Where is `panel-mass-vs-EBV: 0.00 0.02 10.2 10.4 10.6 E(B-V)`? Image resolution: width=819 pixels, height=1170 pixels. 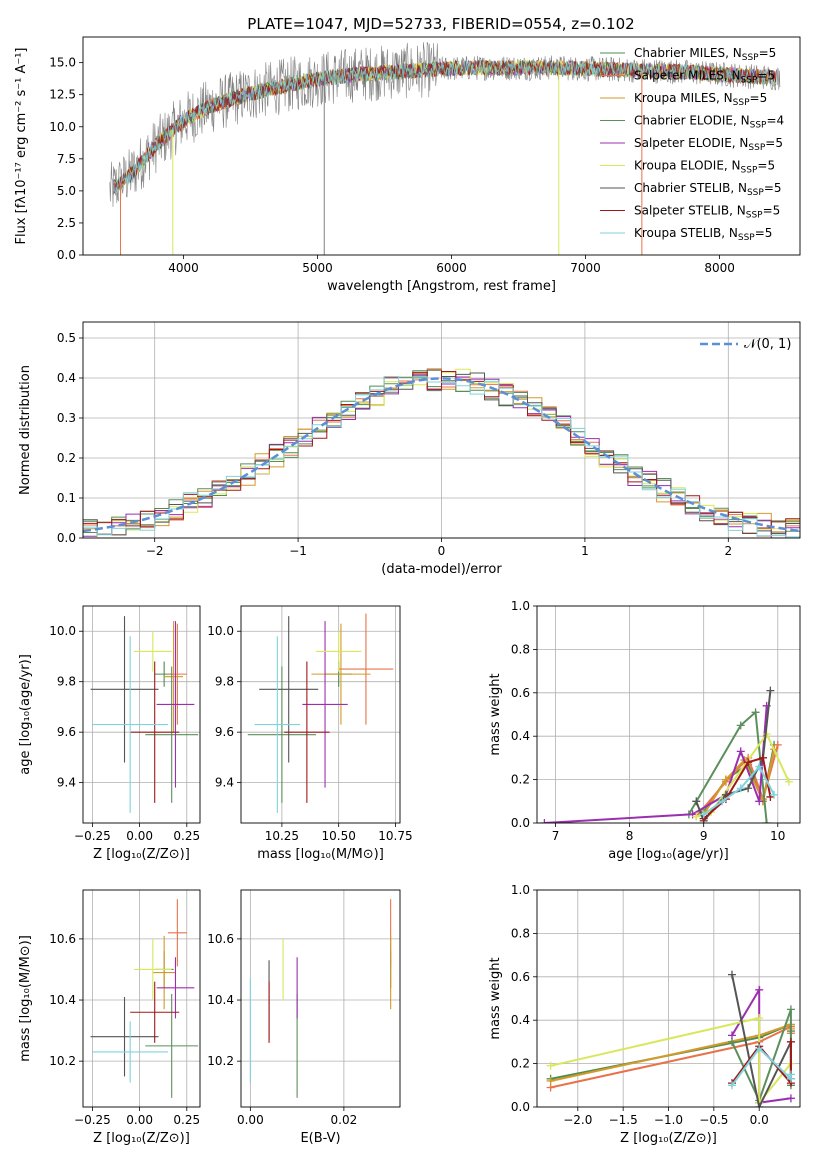
panel-mass-vs-EBV: 0.00 0.02 10.2 10.4 10.6 E(B-V) is located at coordinates (304, 1017).